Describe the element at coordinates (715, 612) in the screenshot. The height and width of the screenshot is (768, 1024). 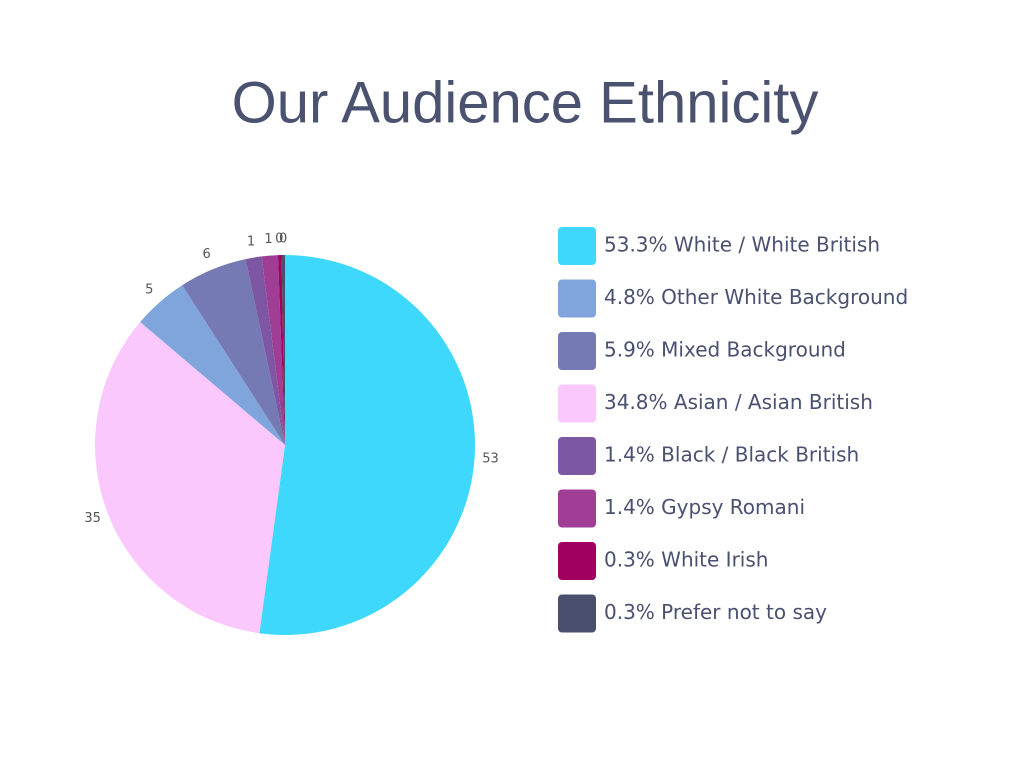
I see `legend-label: 0.3% Prefer not to say` at that location.